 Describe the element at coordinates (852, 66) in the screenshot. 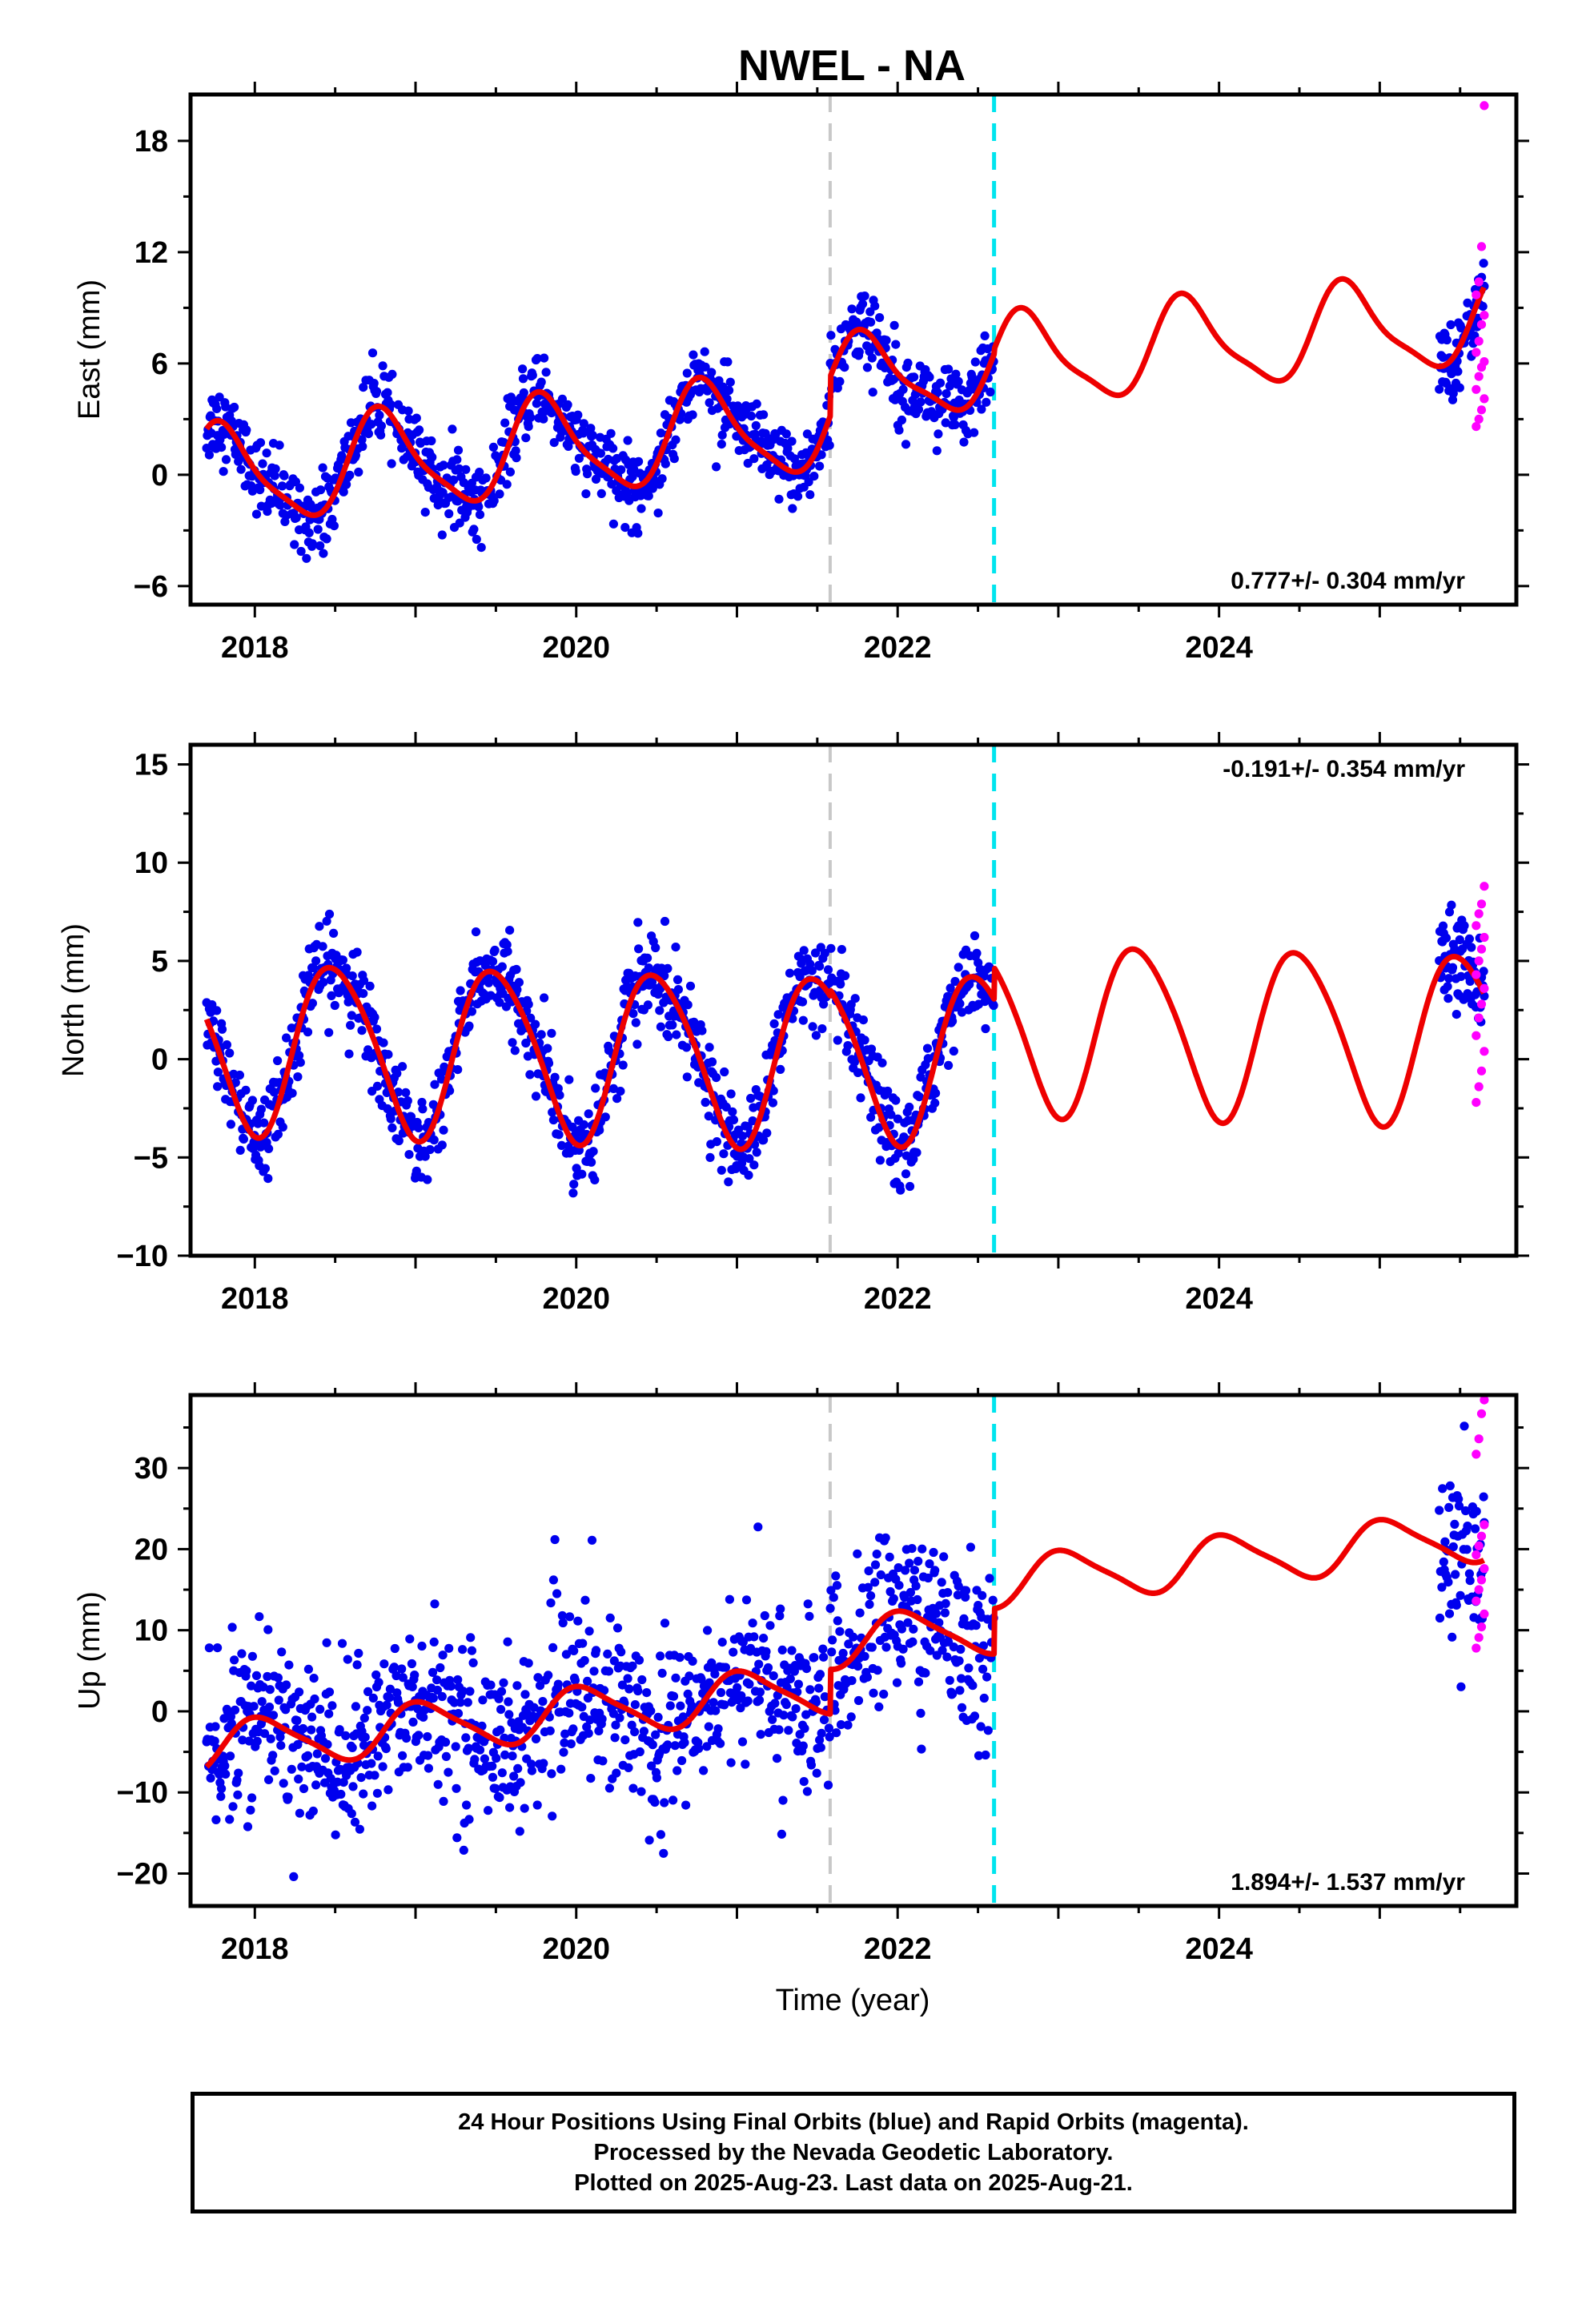

I see `chart-title: NWEL - NA` at that location.